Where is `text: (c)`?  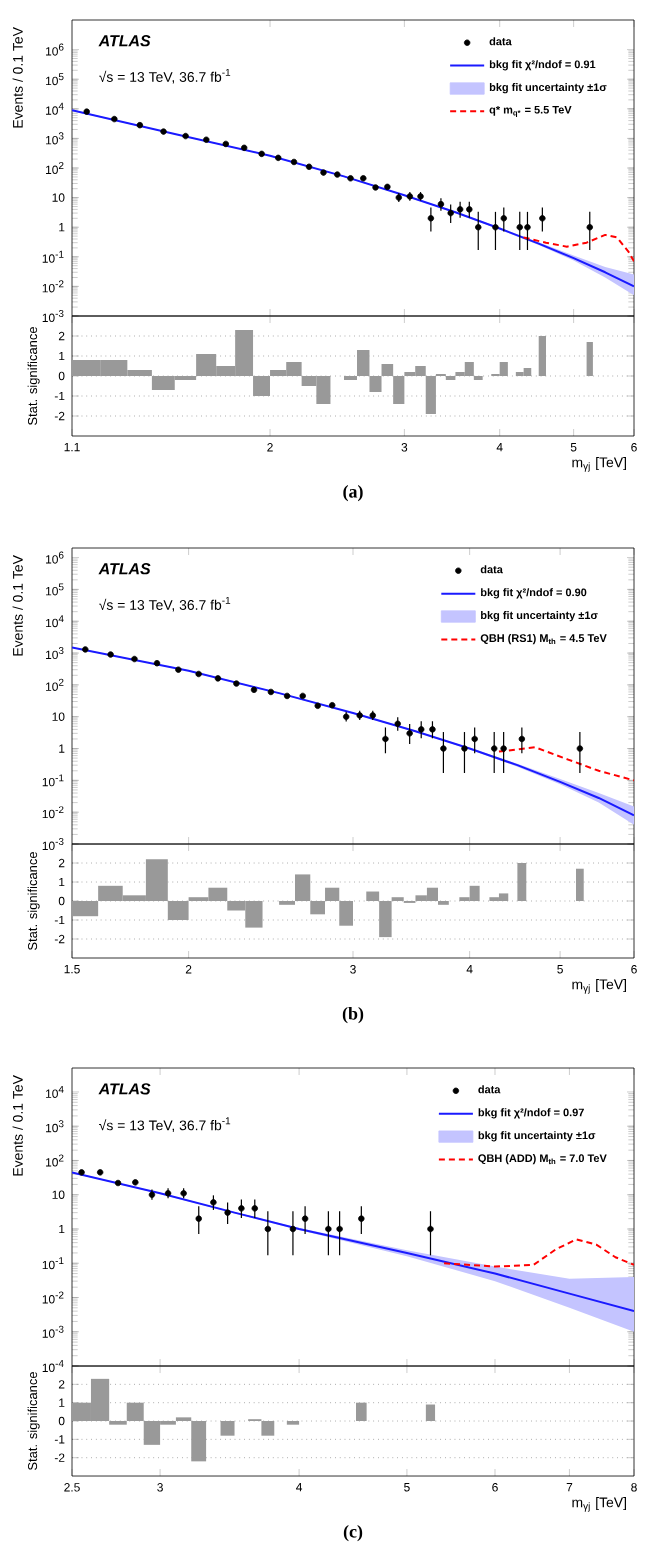 text: (c) is located at coordinates (353, 1533).